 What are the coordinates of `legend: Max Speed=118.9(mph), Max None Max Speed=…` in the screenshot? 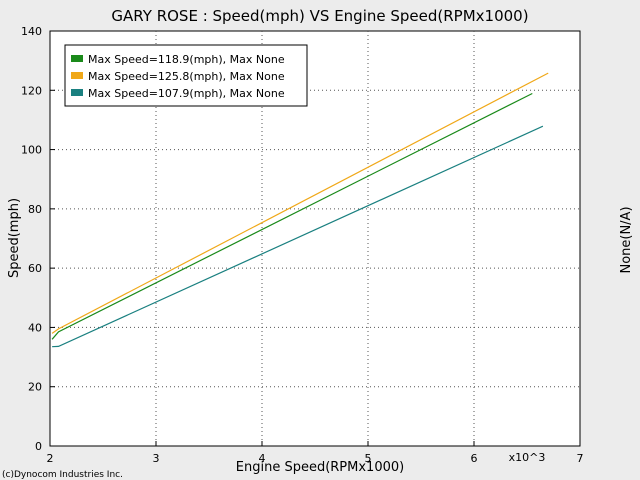 It's located at (186, 75).